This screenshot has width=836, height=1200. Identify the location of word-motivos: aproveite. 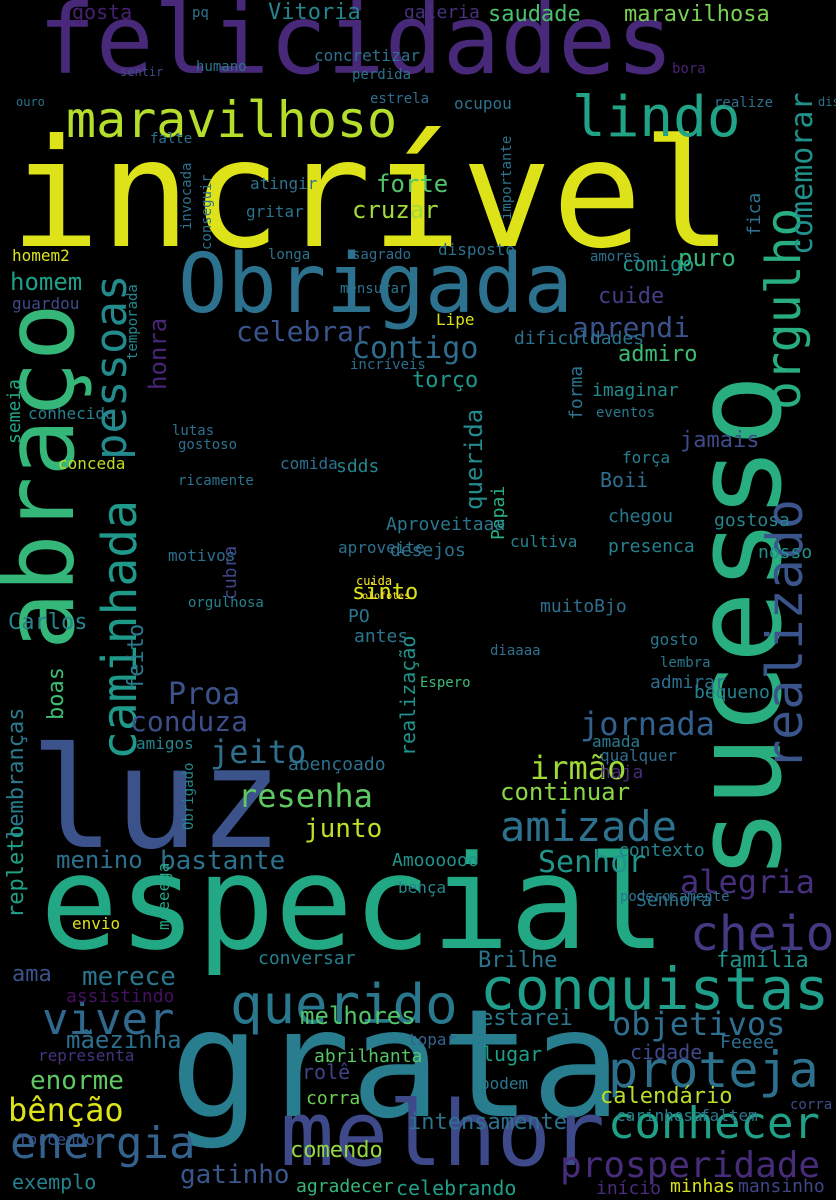
(381, 547).